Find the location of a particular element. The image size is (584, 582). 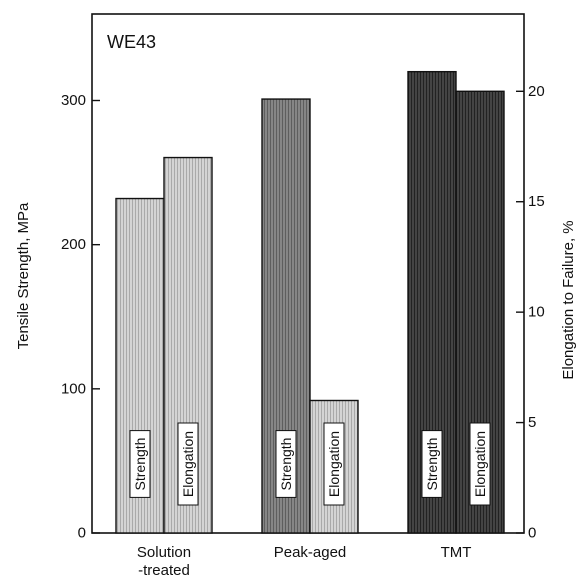

category-label: Peak-aged is located at coordinates (310, 552).